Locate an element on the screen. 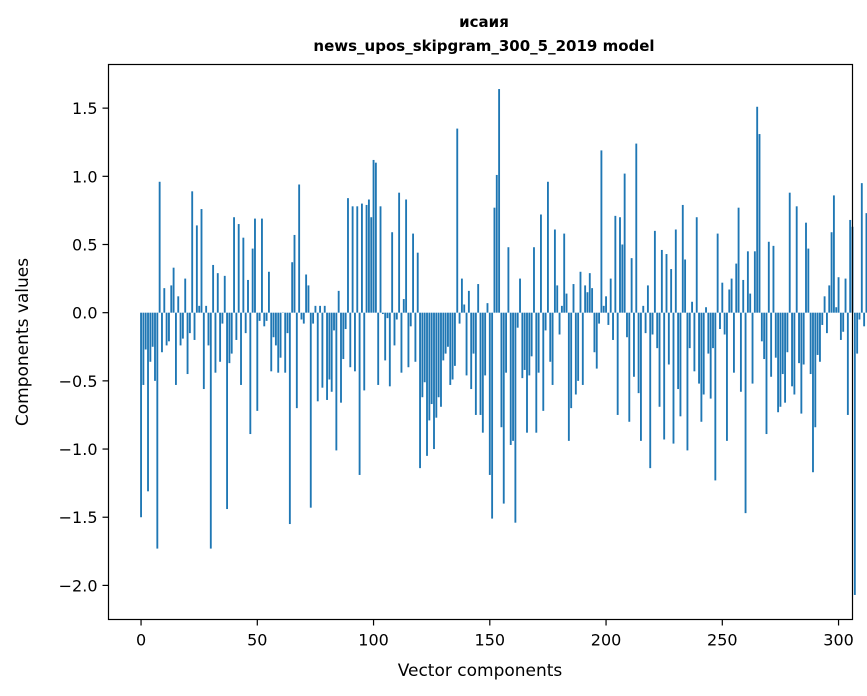 The image size is (867, 696). x-axis-label: Vector components is located at coordinates (480, 671).